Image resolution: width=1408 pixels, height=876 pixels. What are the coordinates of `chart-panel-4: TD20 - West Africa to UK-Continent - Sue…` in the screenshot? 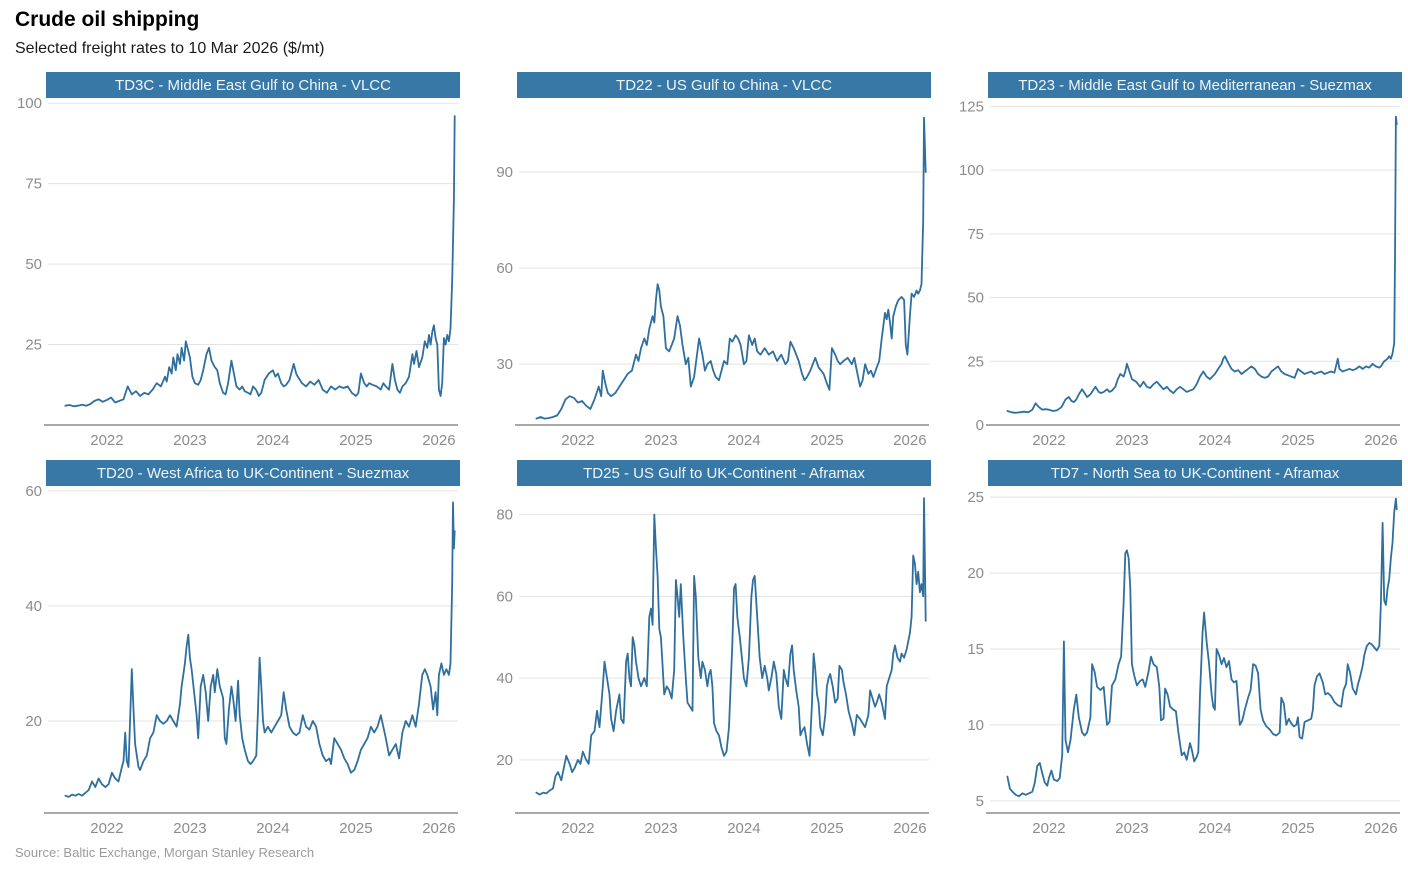 It's located at (235, 648).